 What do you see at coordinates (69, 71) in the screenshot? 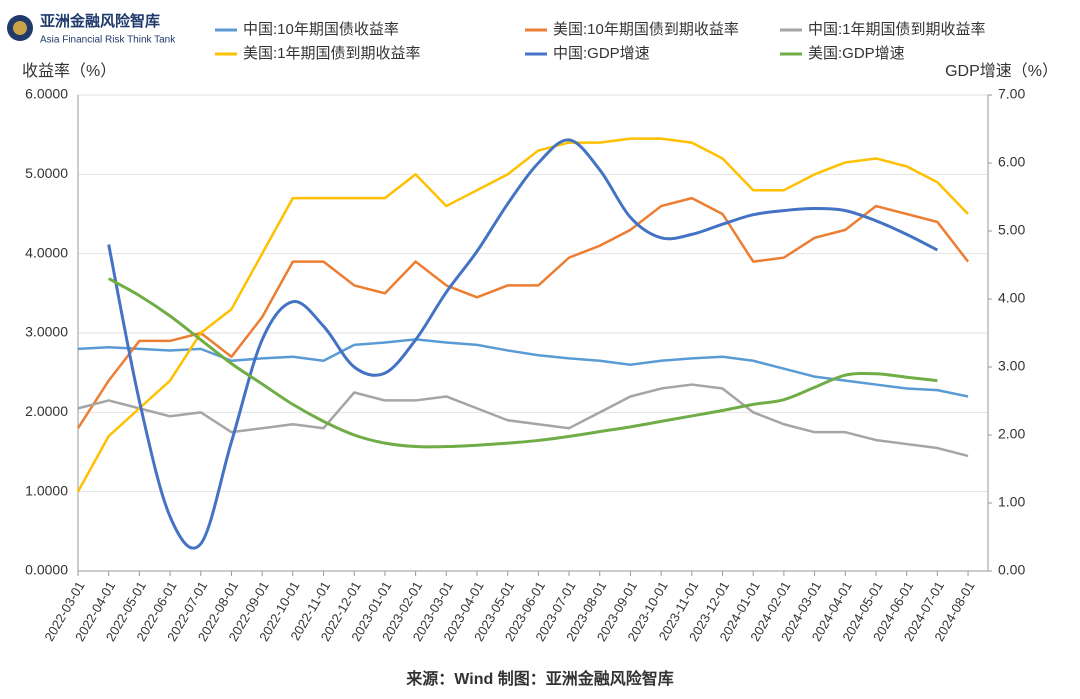
I see `y-axis-title: 收益率（%）` at bounding box center [69, 71].